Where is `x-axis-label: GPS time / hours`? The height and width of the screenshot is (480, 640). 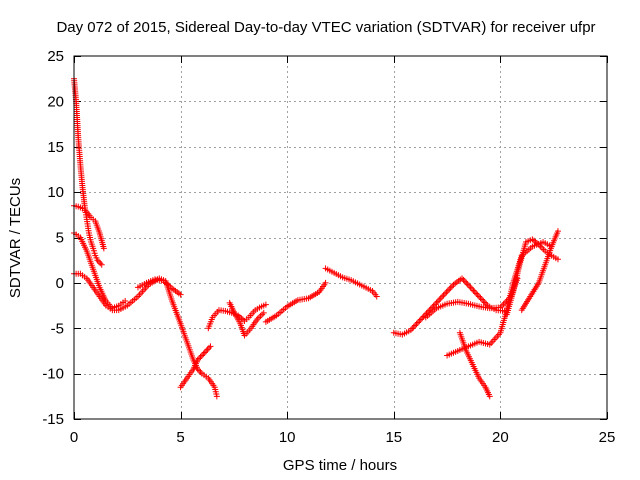 x-axis-label: GPS time / hours is located at coordinates (340, 465).